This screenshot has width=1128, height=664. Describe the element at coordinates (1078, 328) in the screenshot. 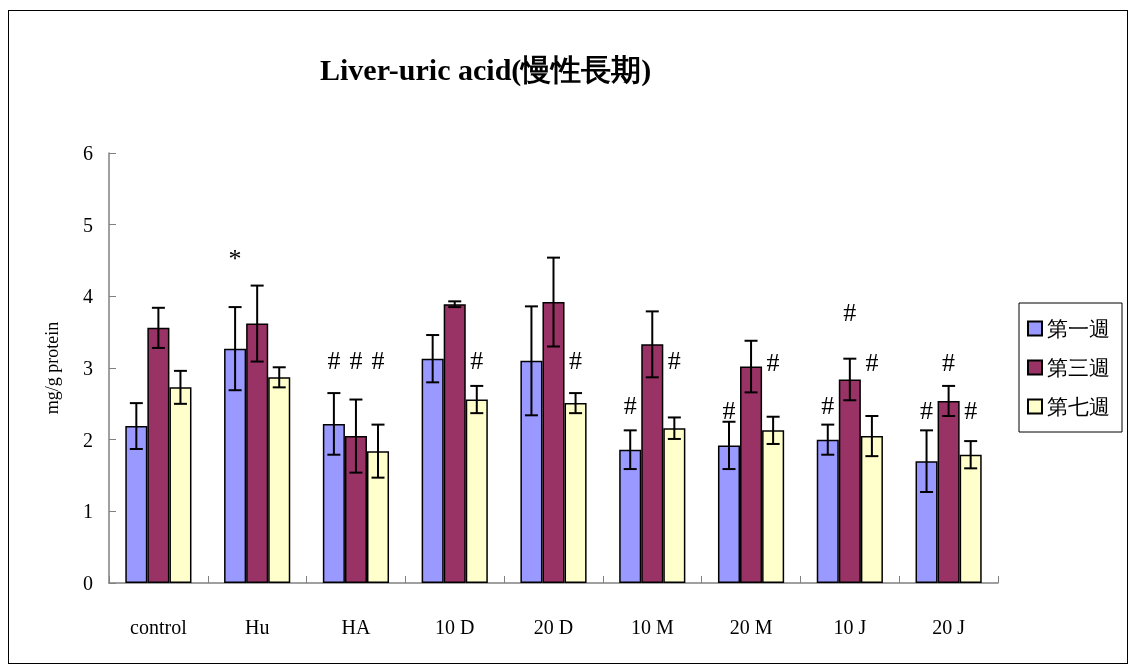

I see `legend-label: 第一週` at that location.